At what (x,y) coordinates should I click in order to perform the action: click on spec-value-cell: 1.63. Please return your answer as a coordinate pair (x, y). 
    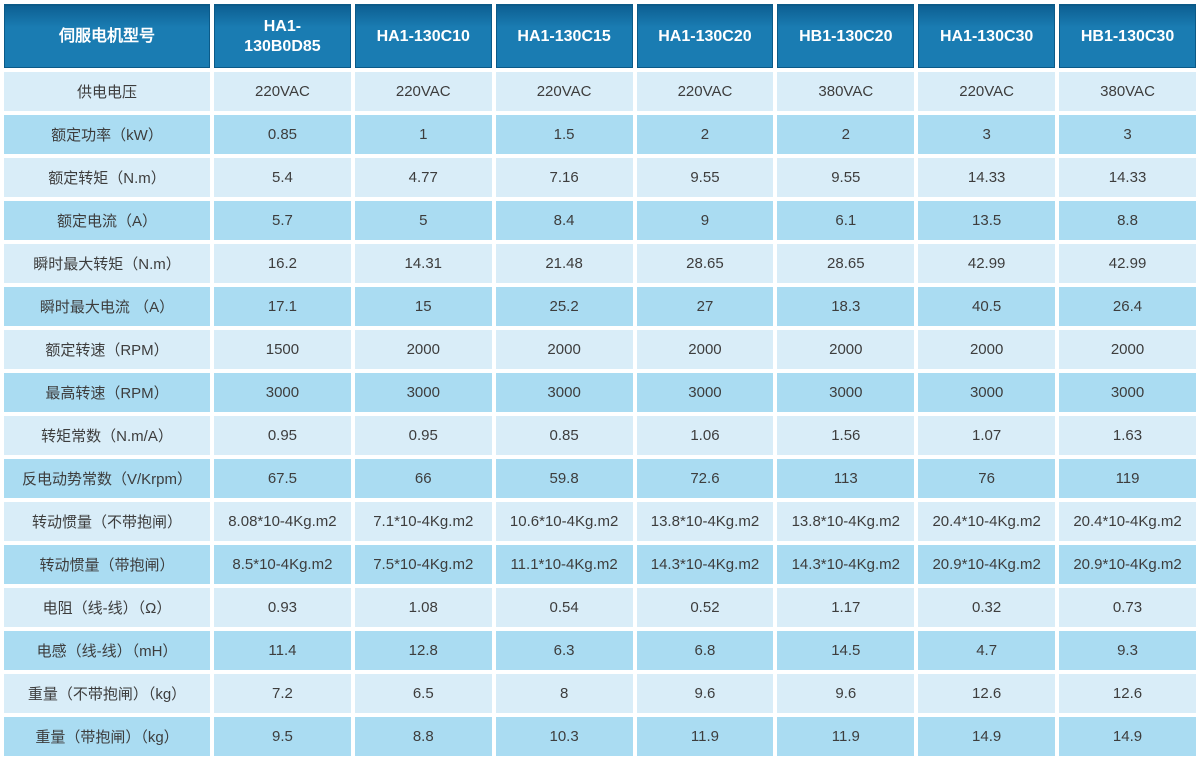
    Looking at the image, I should click on (1127, 435).